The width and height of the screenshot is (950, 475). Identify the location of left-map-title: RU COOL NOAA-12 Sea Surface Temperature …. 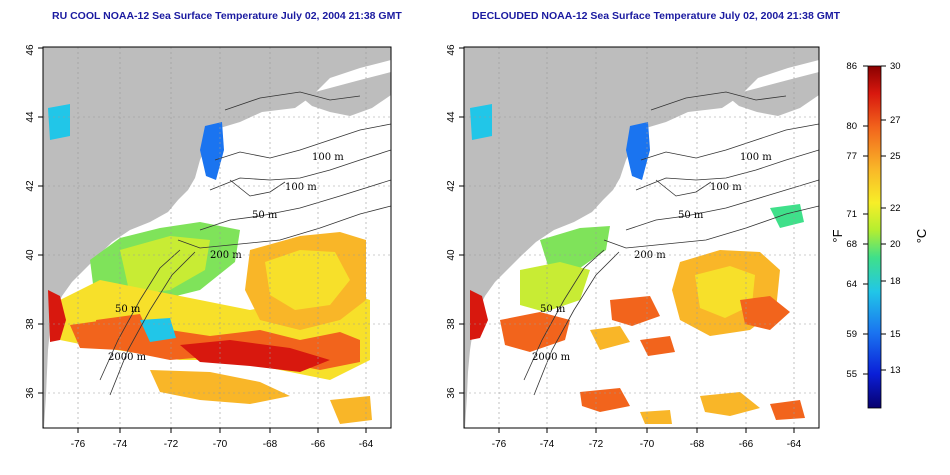
(227, 16).